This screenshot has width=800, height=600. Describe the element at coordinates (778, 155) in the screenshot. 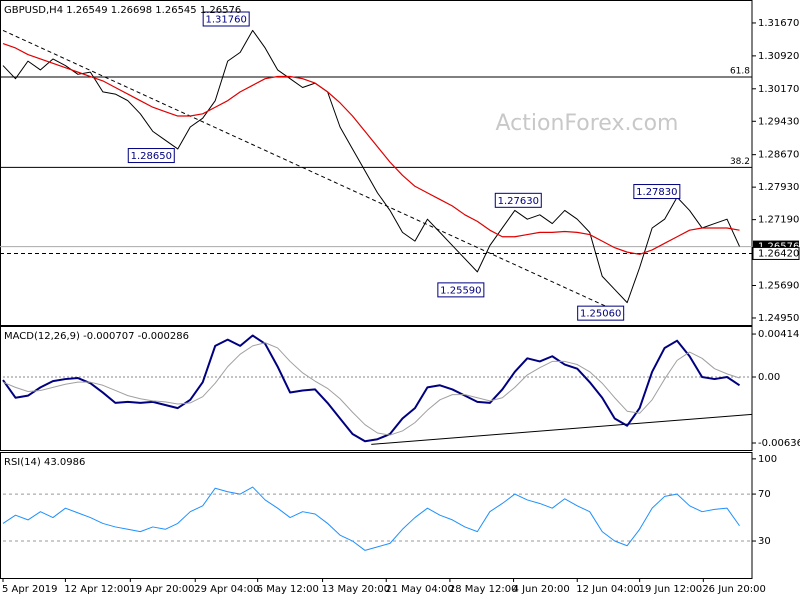

I see `y-tick-label: 1.28670` at that location.